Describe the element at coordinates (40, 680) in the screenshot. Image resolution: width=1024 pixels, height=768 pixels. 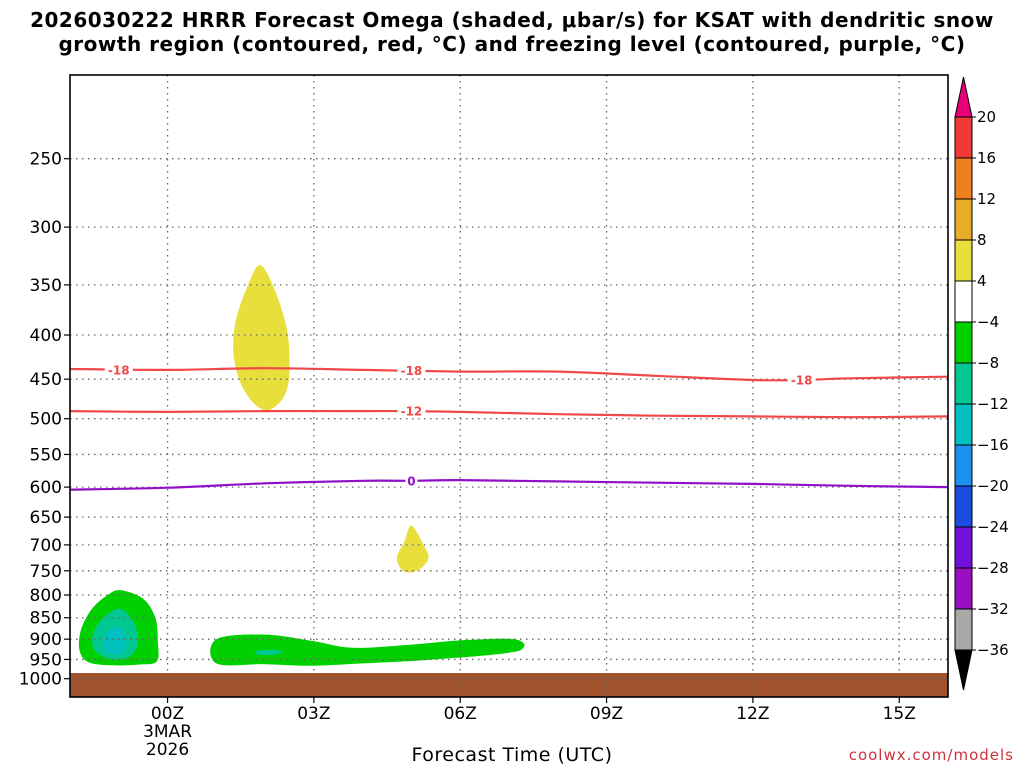
I see `y-tick-label-1000: 1000` at that location.